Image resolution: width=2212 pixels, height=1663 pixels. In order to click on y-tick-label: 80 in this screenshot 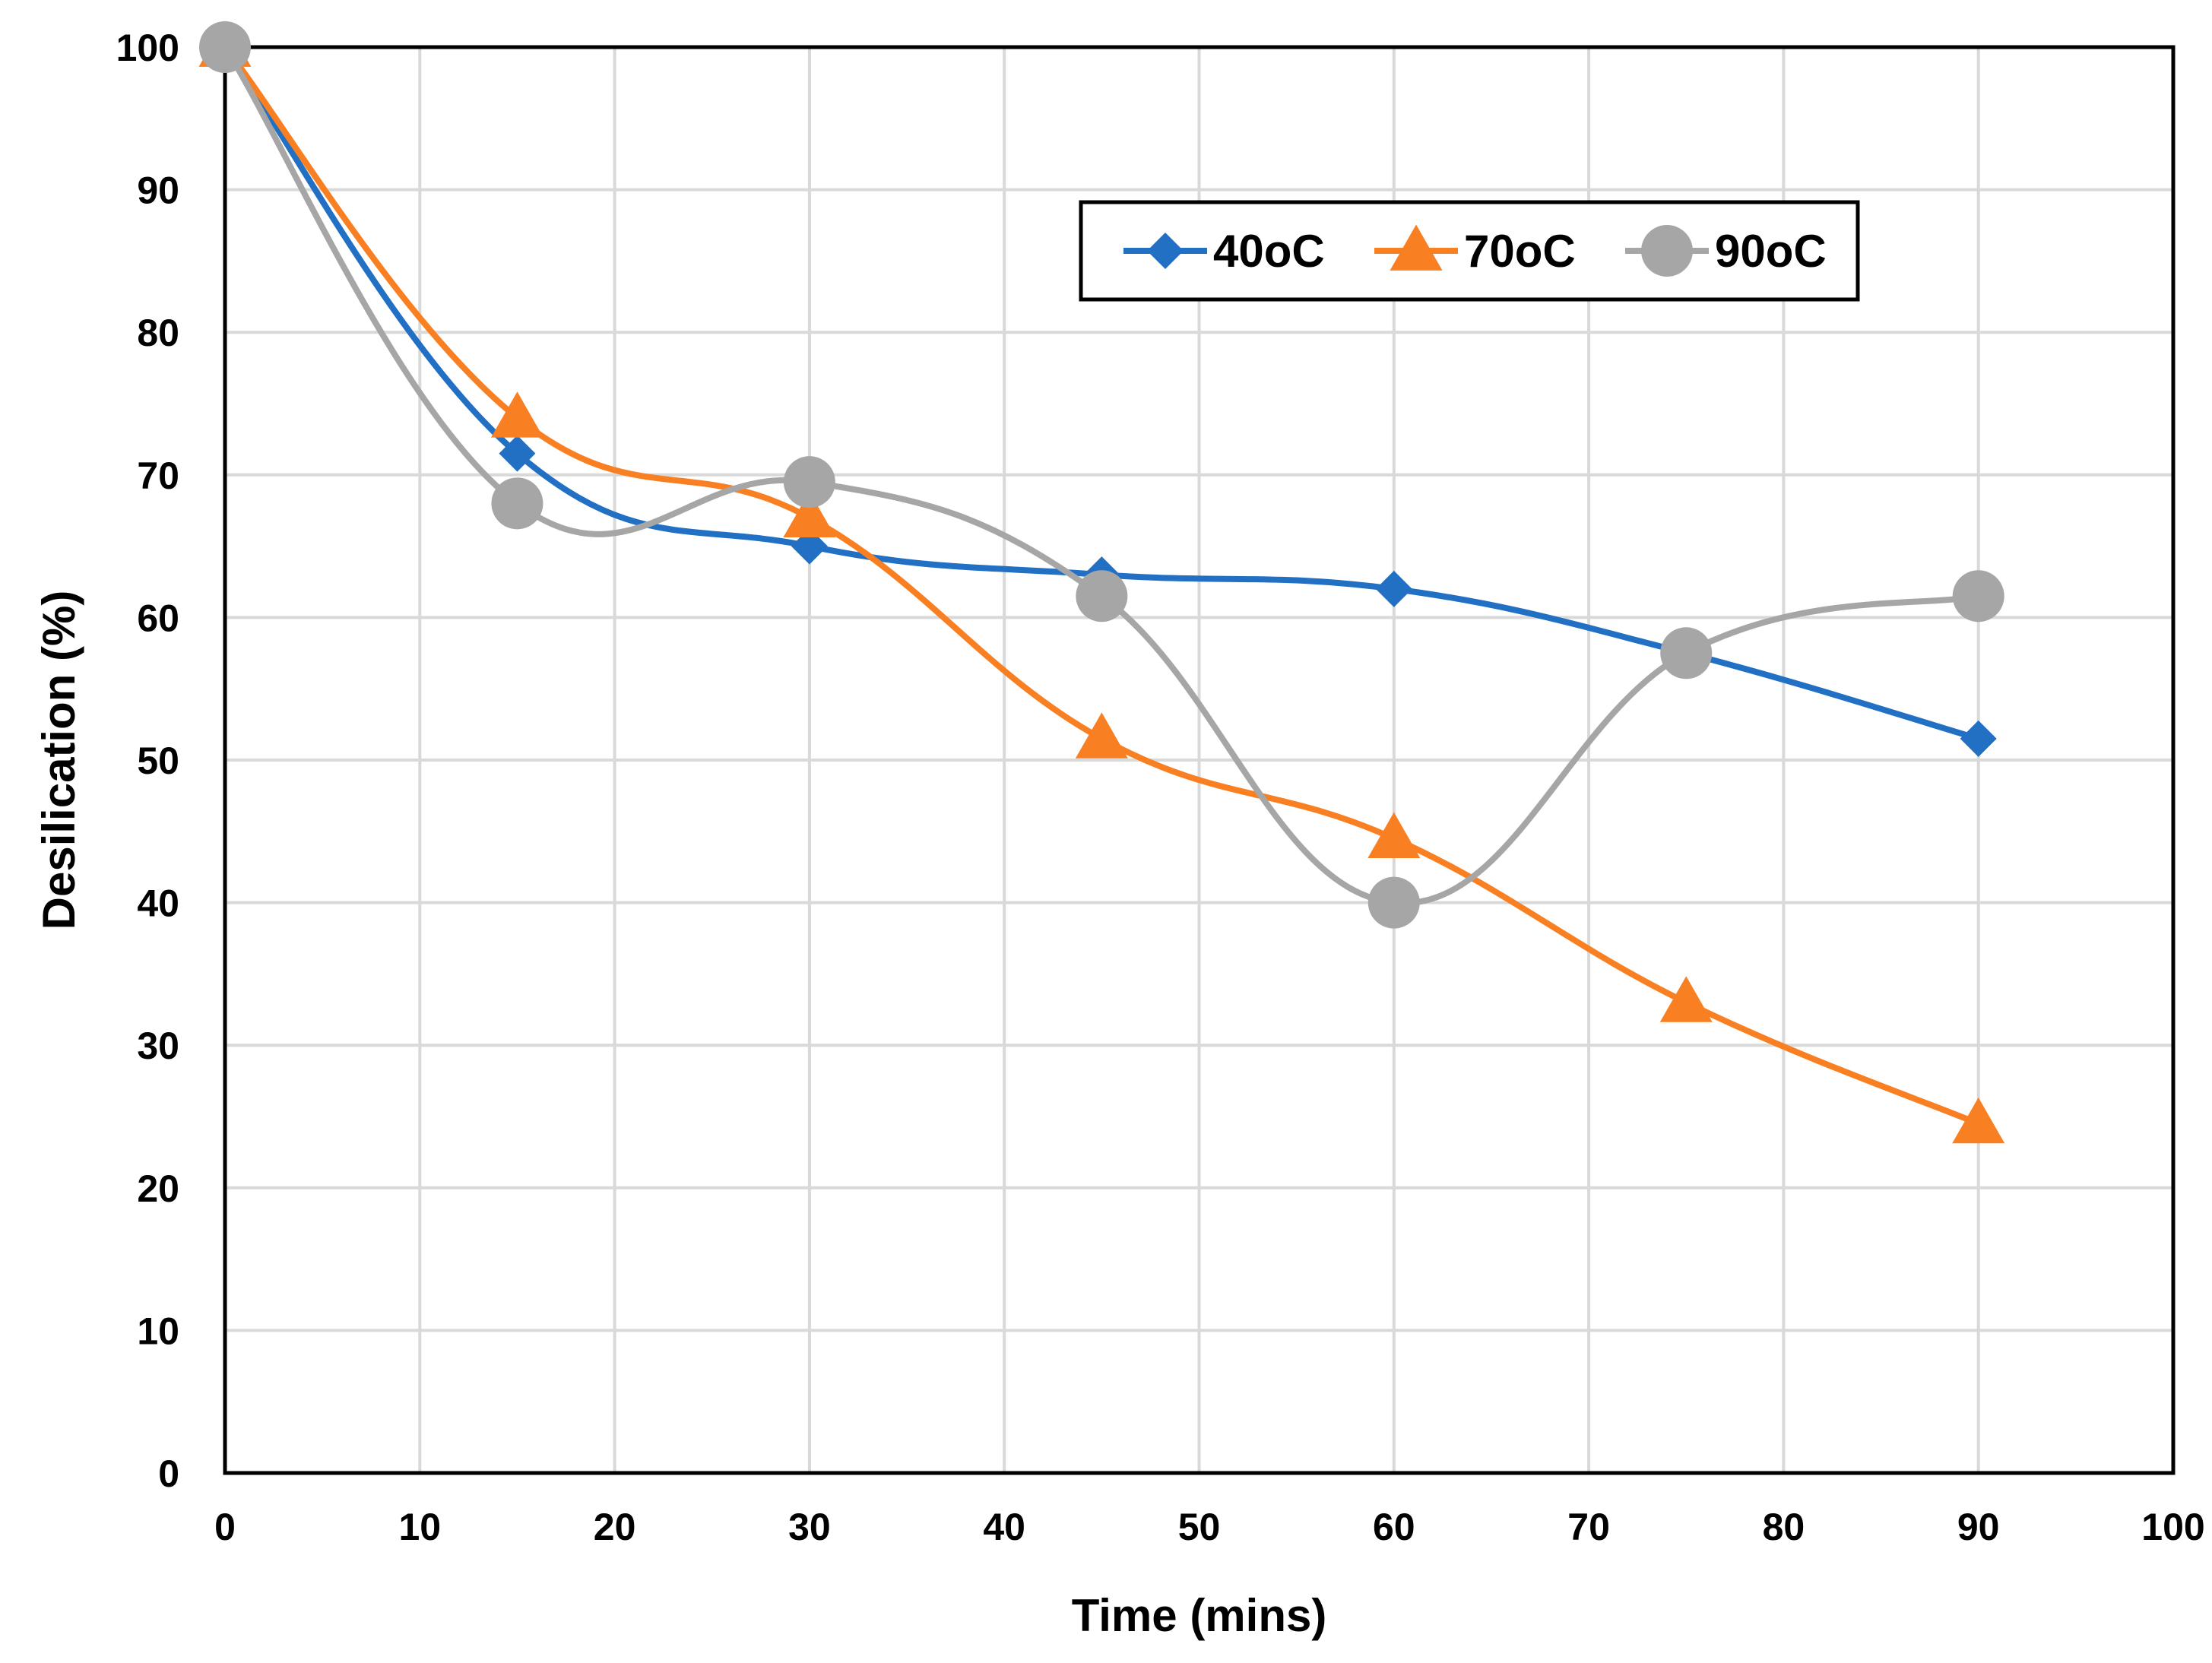, I will do `click(158, 333)`.